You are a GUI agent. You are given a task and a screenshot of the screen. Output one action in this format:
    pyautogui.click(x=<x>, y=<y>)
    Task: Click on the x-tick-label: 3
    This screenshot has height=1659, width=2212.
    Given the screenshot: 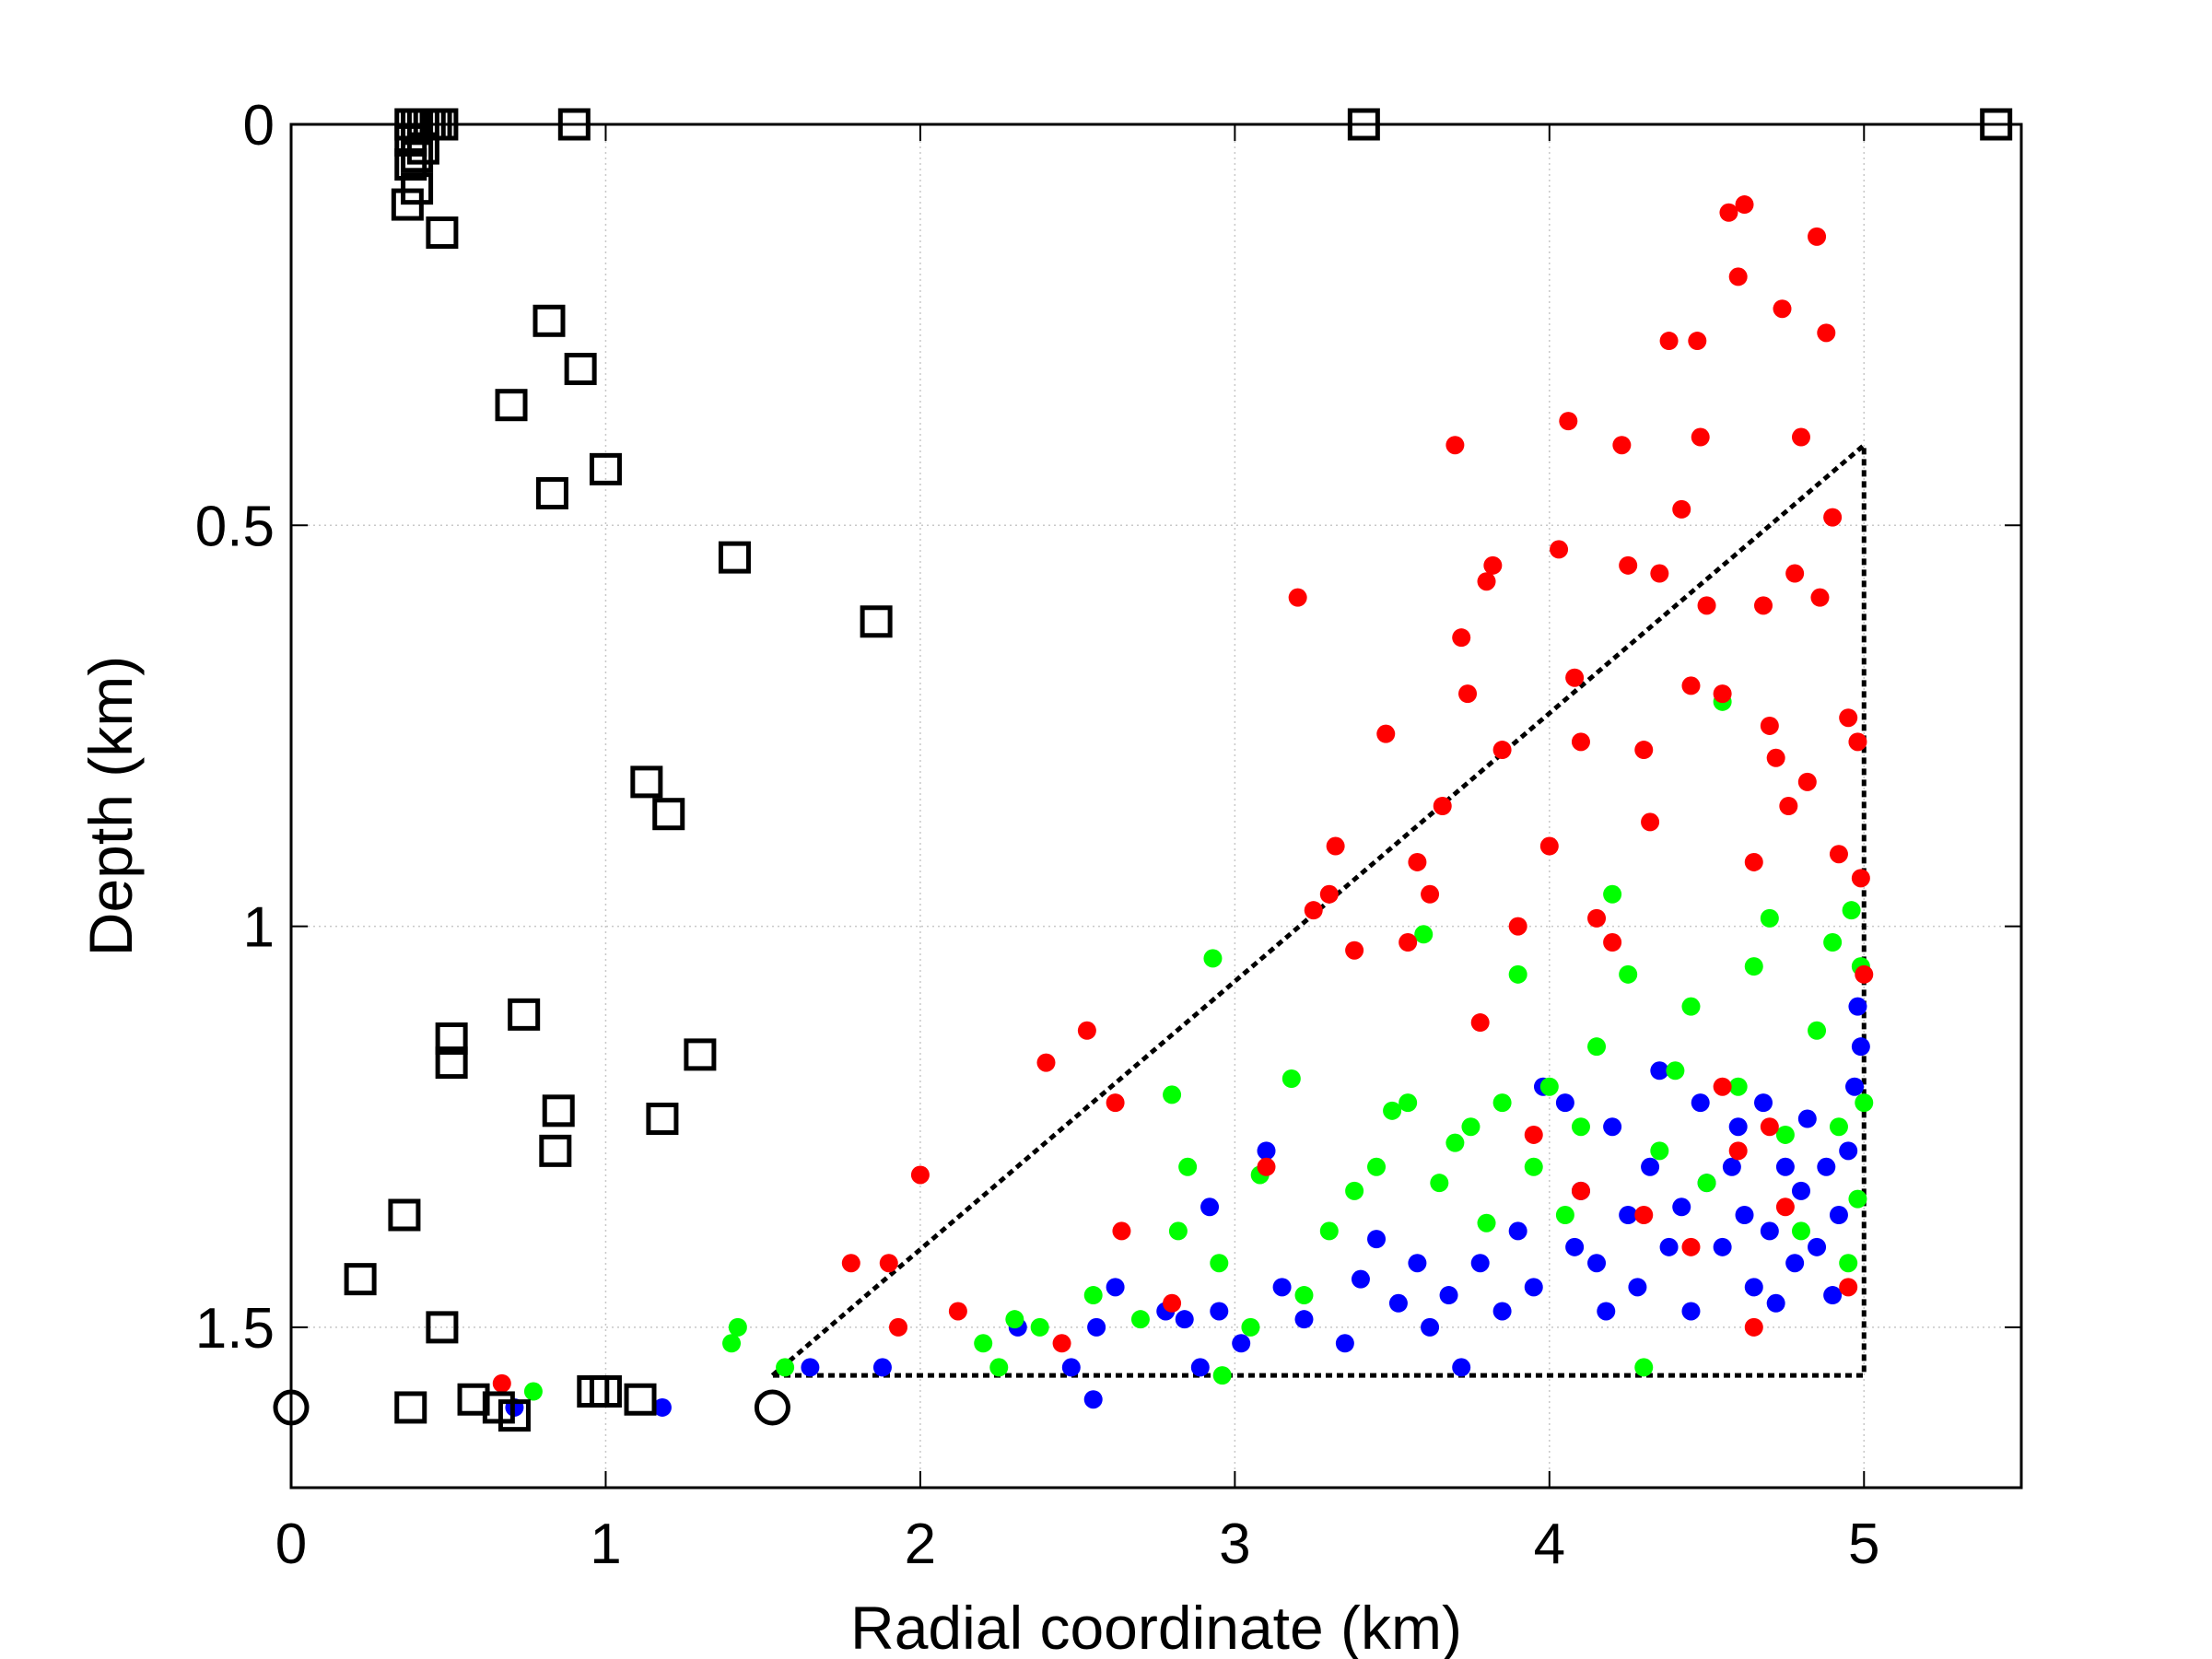 What is the action you would take?
    pyautogui.click(x=1234, y=1544)
    